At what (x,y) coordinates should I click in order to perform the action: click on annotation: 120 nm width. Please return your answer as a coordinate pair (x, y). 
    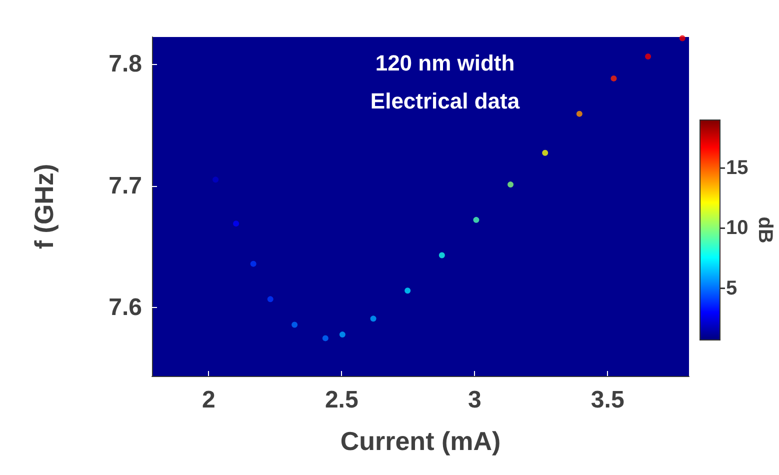
    Looking at the image, I should click on (445, 63).